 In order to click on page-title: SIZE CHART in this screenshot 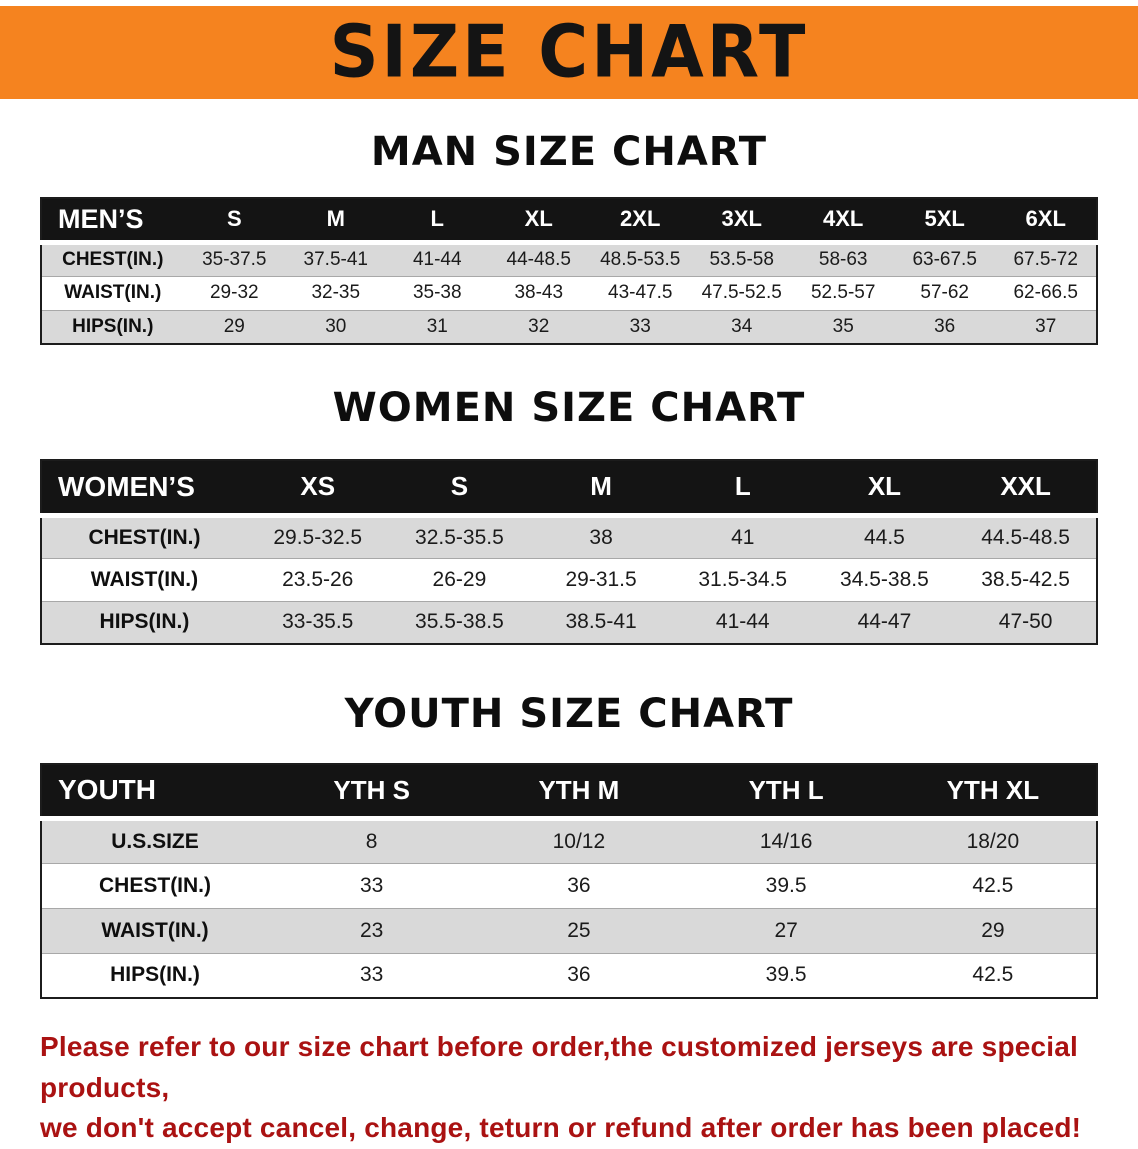, I will do `click(569, 52)`.